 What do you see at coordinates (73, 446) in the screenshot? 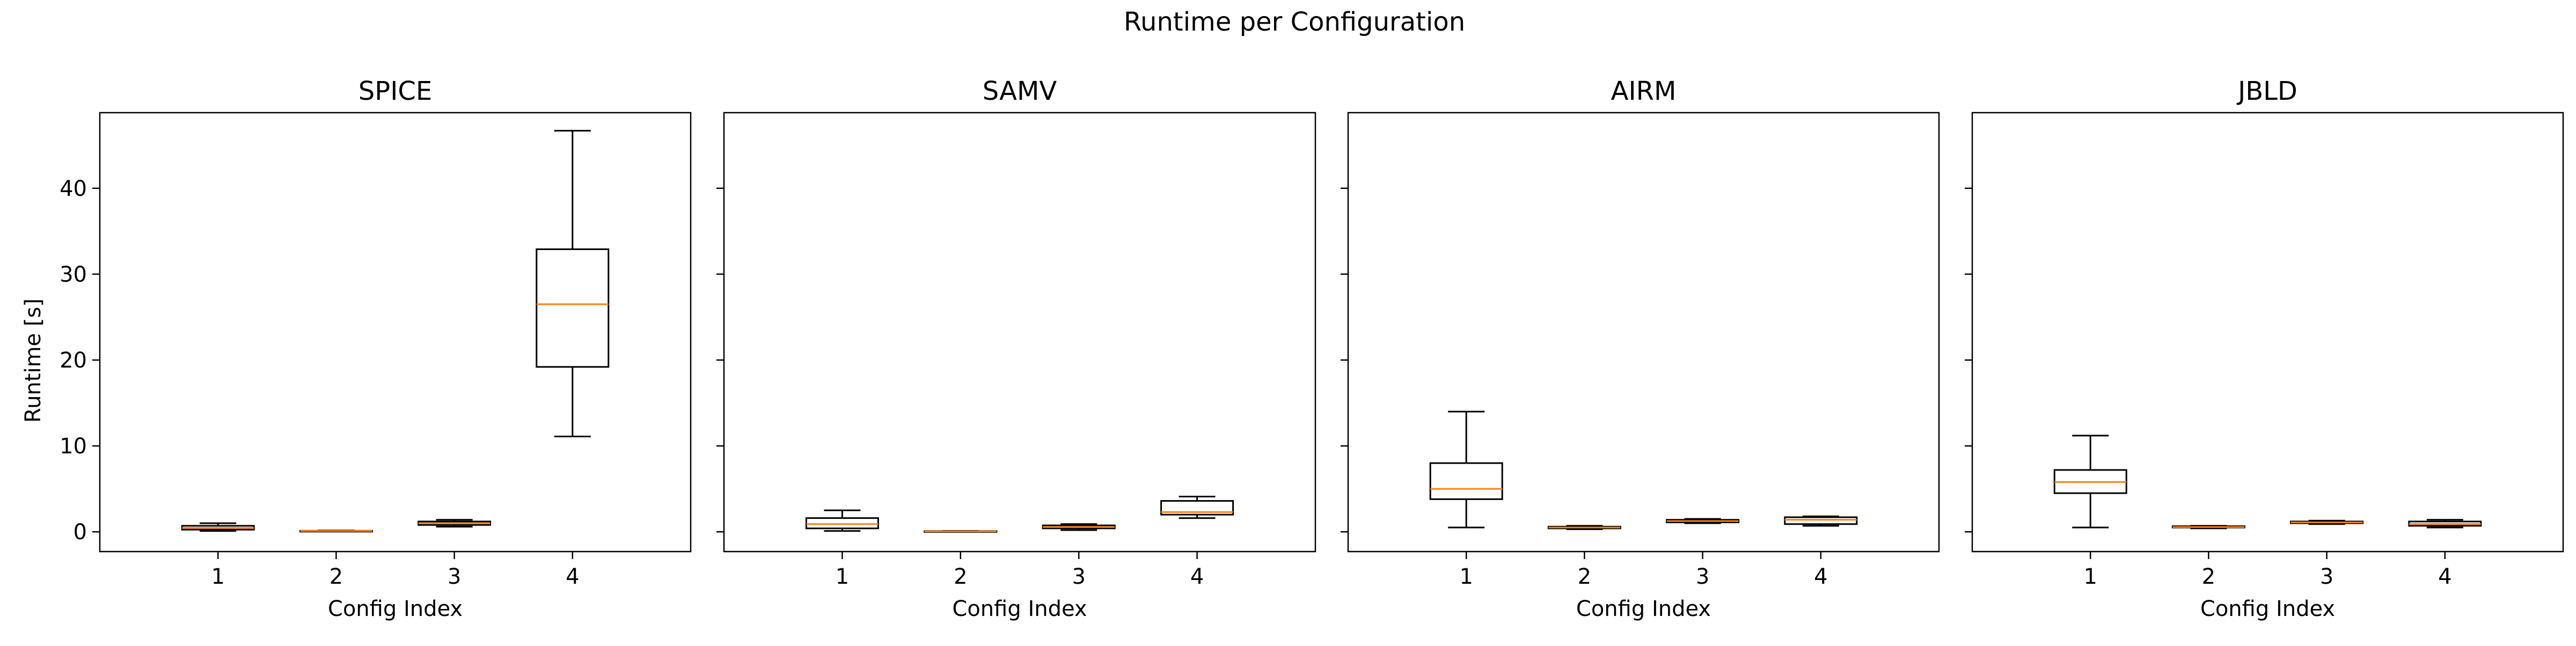
I see `y-tick-label: 10` at bounding box center [73, 446].